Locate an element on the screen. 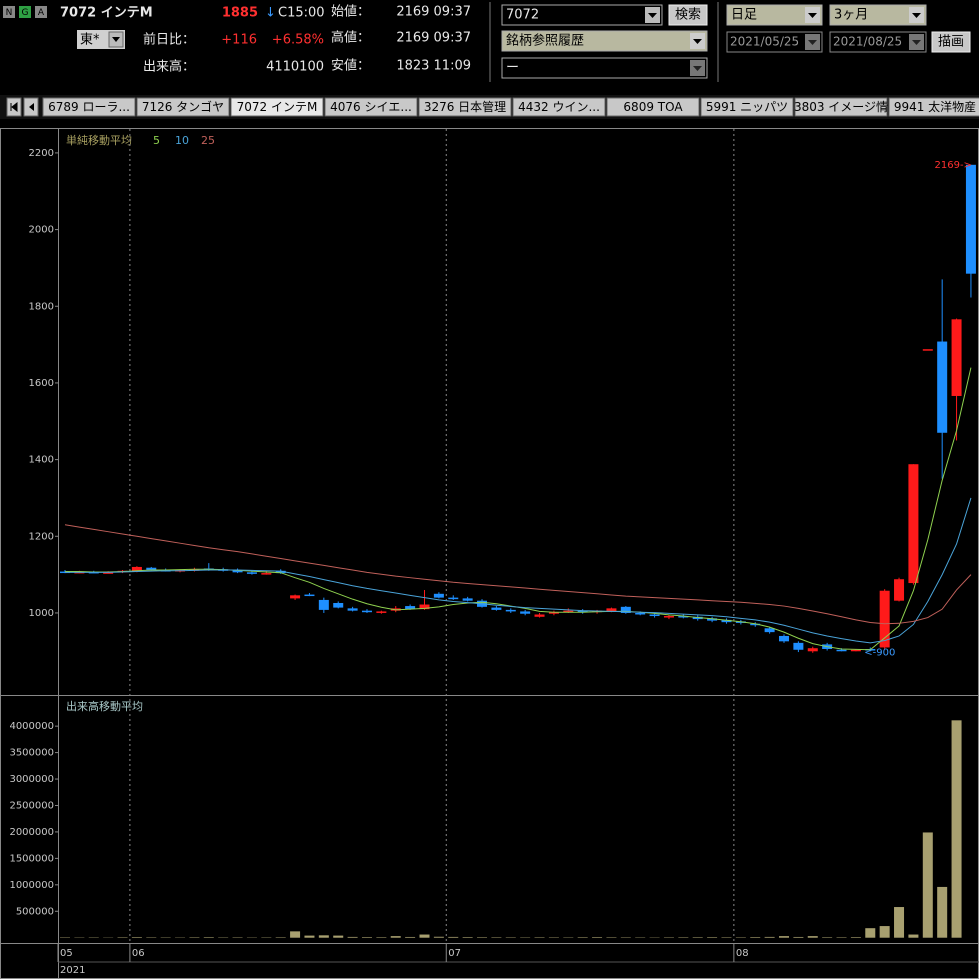 Image resolution: width=979 pixels, height=979 pixels. y-tick-label: 1000 is located at coordinates (41, 613).